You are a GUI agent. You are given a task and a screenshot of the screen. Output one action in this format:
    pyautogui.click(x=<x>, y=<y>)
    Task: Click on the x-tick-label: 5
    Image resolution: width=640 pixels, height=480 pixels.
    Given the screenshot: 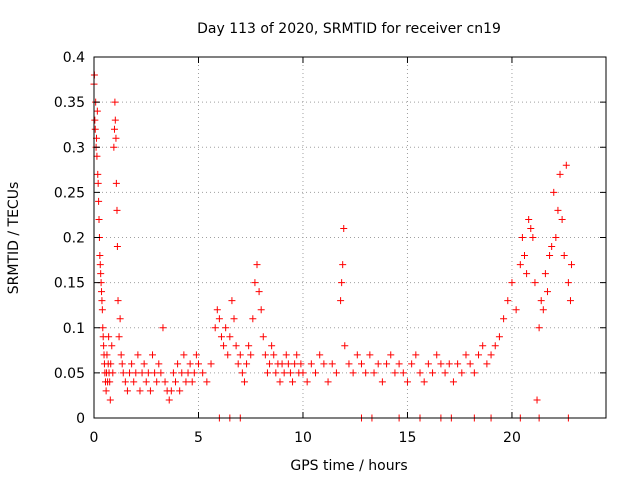 What is the action you would take?
    pyautogui.click(x=198, y=438)
    